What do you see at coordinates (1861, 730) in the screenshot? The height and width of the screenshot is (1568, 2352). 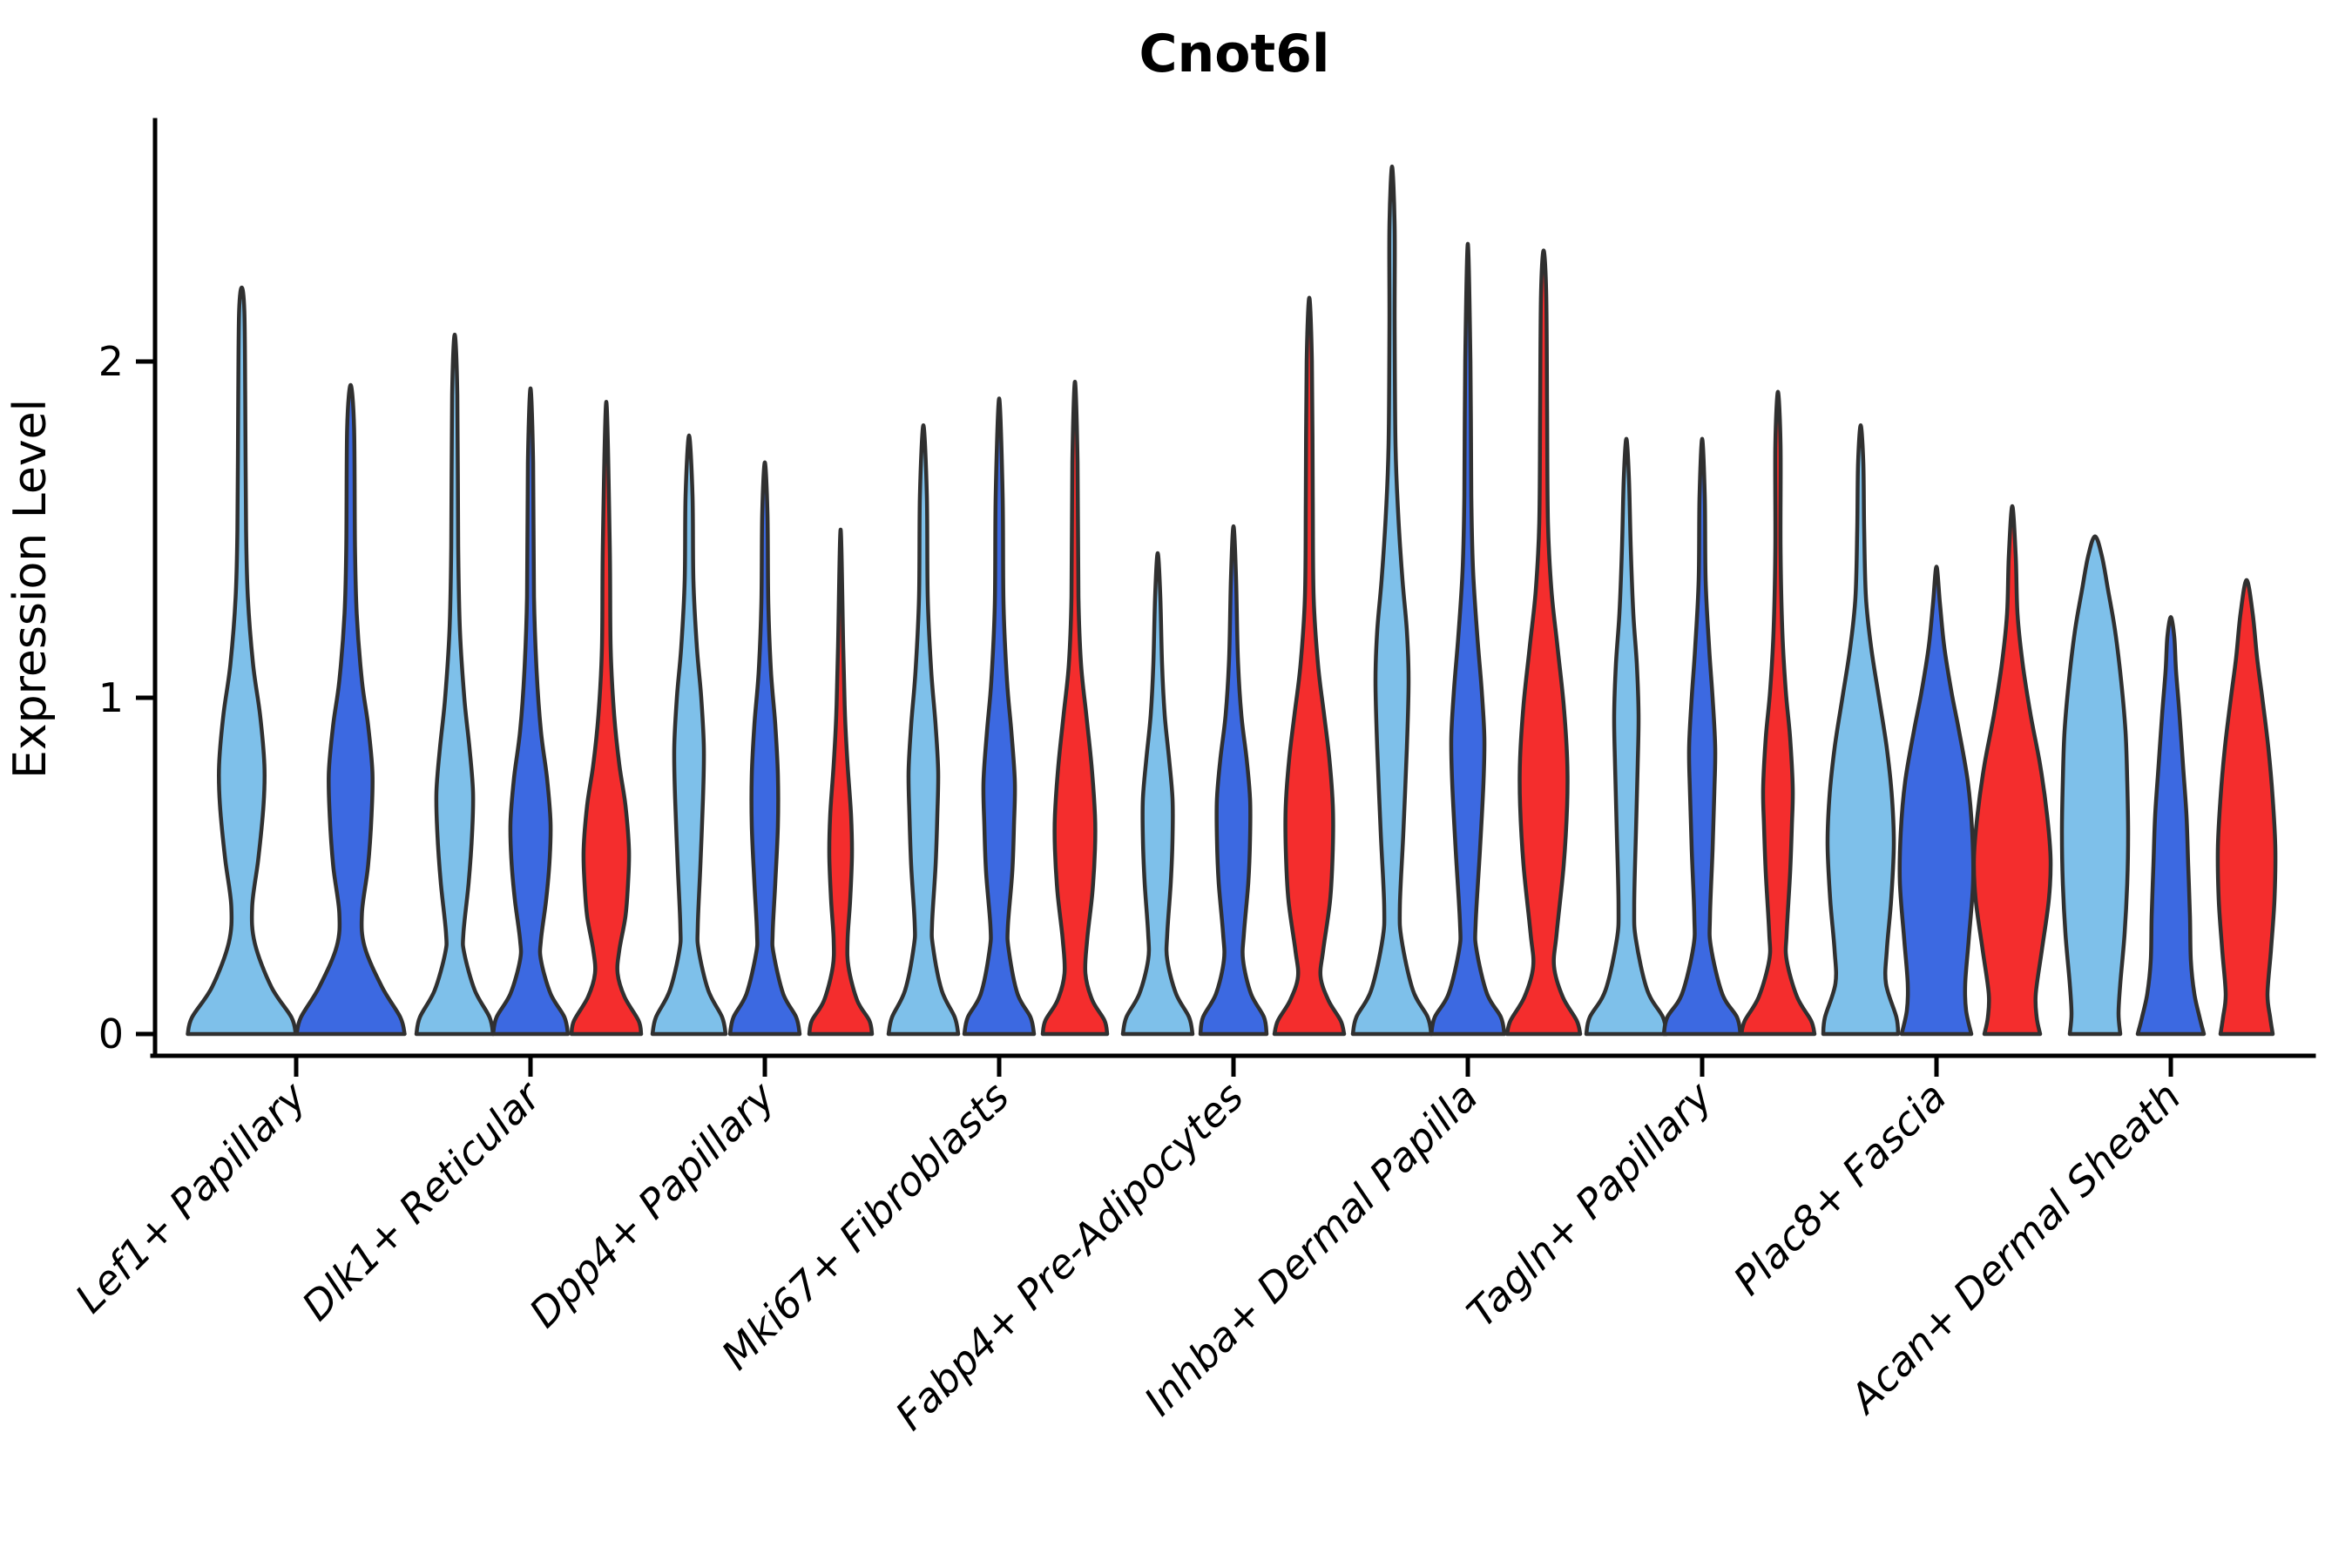 I see `violin-plac8-light_blue` at bounding box center [1861, 730].